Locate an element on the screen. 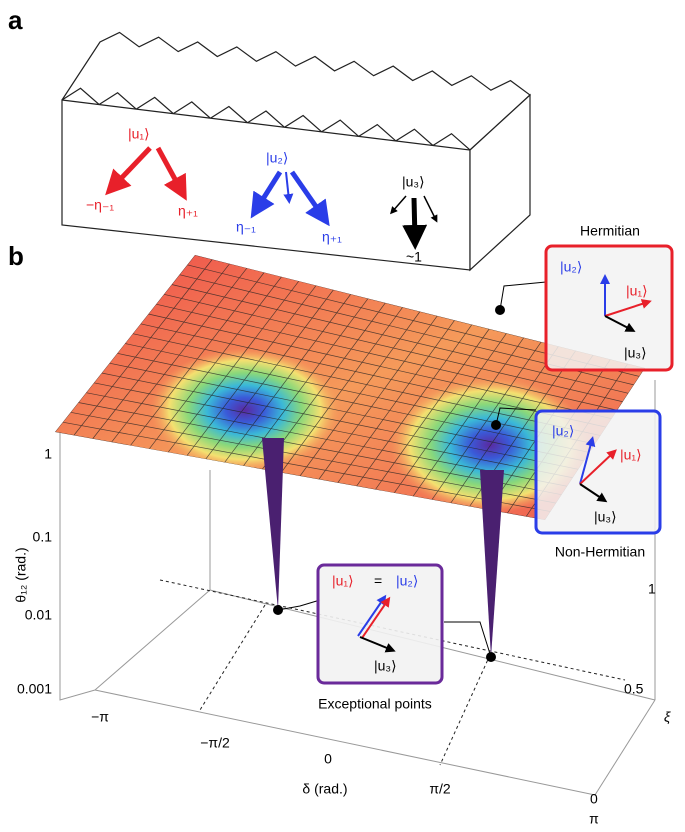 This screenshot has height=832, width=685. panel-label: a is located at coordinates (15, 20).